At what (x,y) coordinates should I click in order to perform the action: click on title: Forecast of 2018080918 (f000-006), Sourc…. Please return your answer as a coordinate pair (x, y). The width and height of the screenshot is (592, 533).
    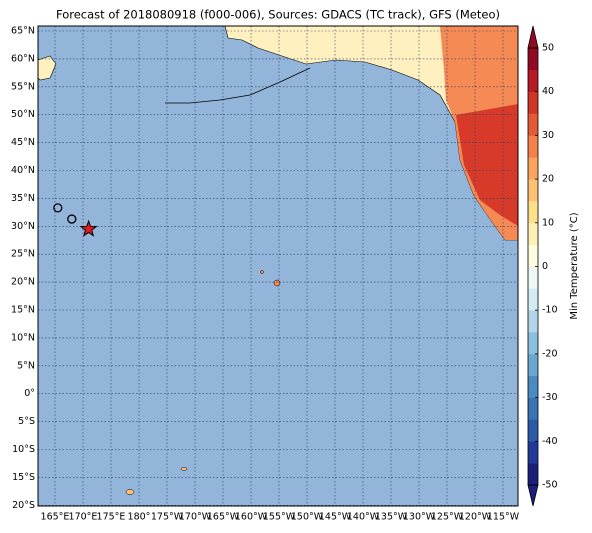
    Looking at the image, I should click on (278, 15).